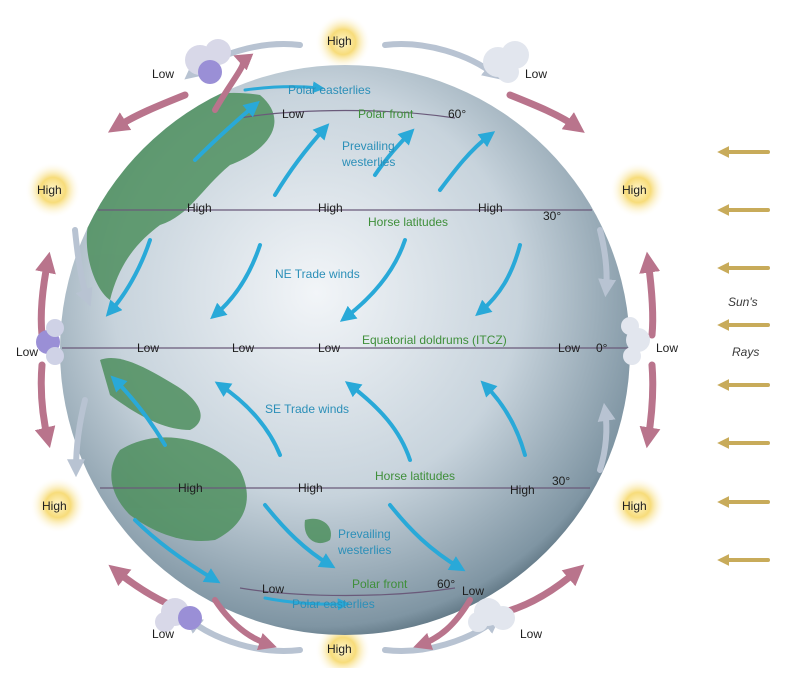 This screenshot has height=673, width=792. I want to click on cloud-bottom-left, so click(178, 615).